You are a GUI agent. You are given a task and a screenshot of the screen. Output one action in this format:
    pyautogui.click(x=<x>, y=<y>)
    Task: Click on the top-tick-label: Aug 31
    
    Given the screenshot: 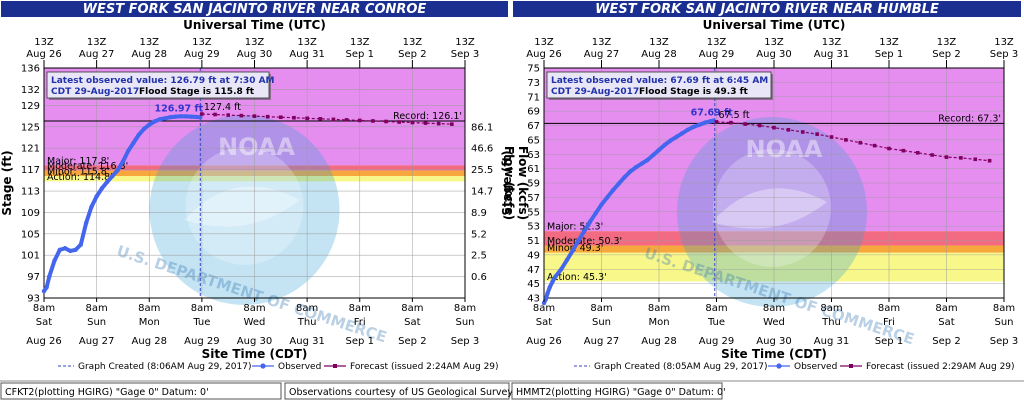 What is the action you would take?
    pyautogui.click(x=831, y=54)
    